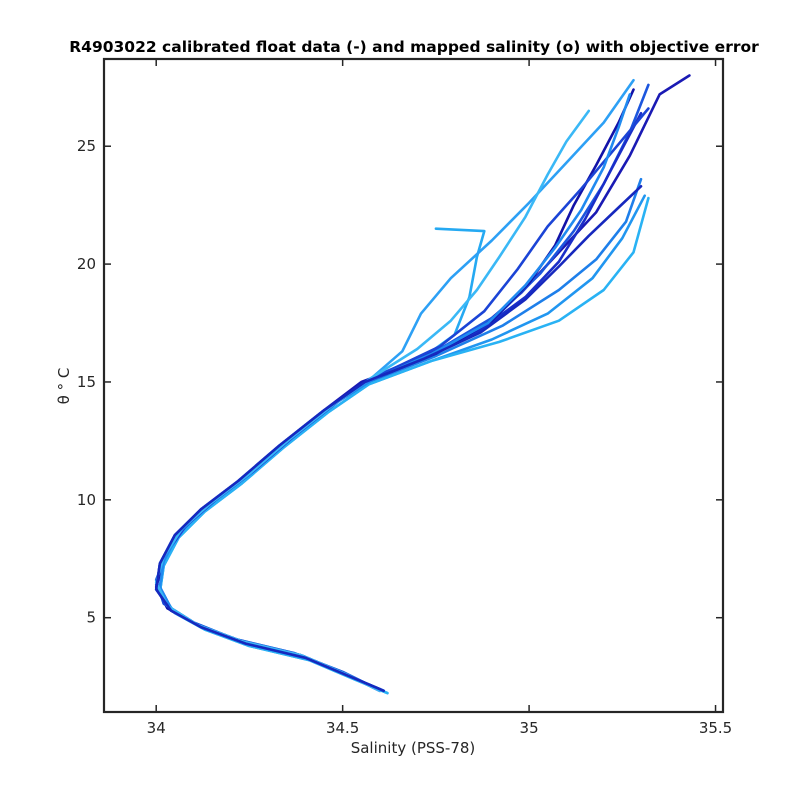 The height and width of the screenshot is (800, 800). Describe the element at coordinates (86, 264) in the screenshot. I see `y-tick-label: 20` at that location.